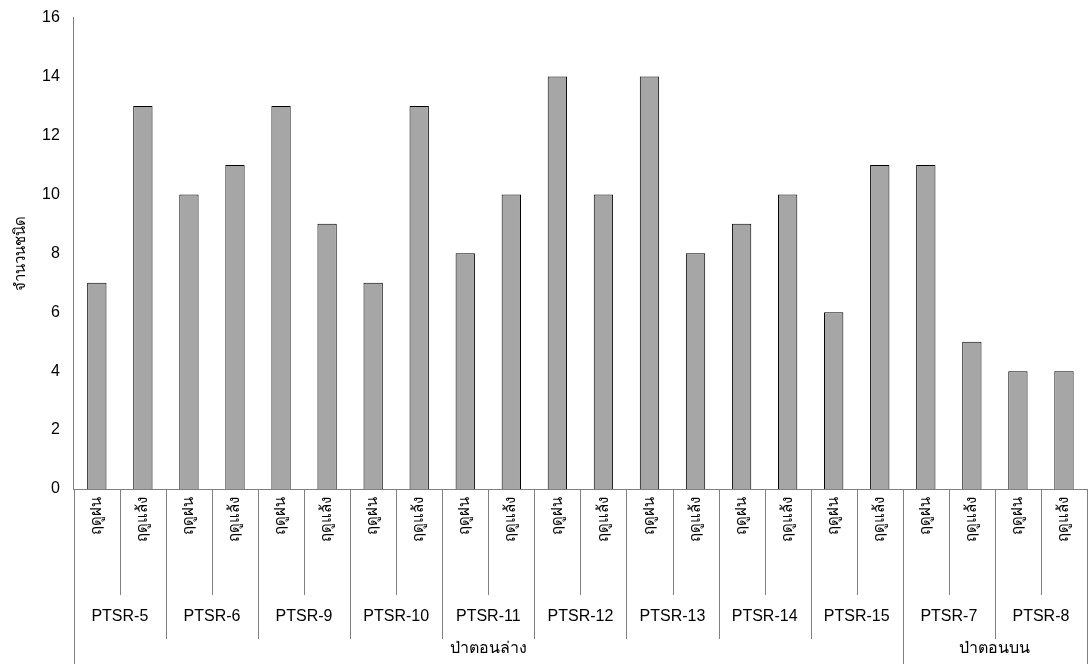  Describe the element at coordinates (55, 370) in the screenshot. I see `y-tick-label: 4` at that location.